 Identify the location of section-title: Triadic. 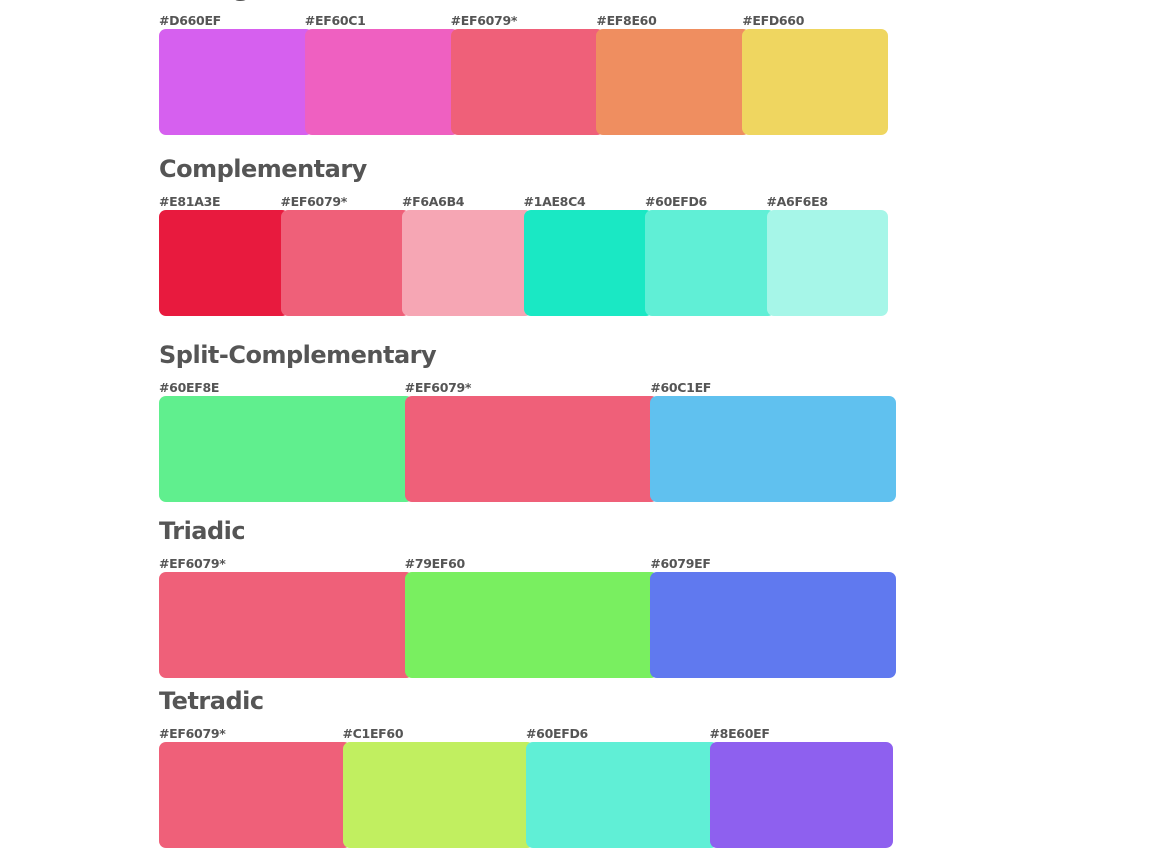
(202, 531).